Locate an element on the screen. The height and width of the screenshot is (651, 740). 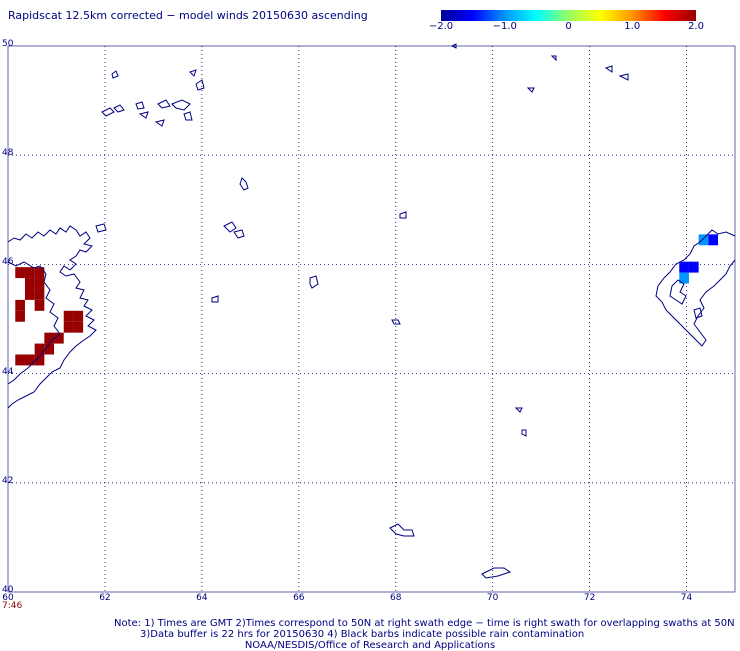
island-w11 is located at coordinates (200, 85).